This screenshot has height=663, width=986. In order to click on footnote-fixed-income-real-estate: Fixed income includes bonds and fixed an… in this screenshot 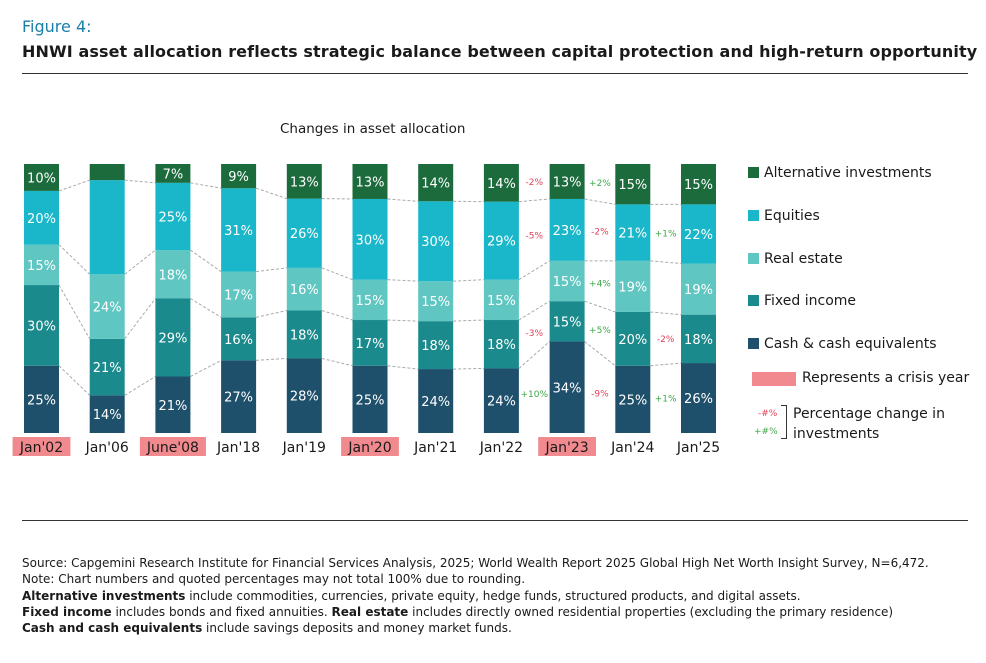, I will do `click(497, 612)`.